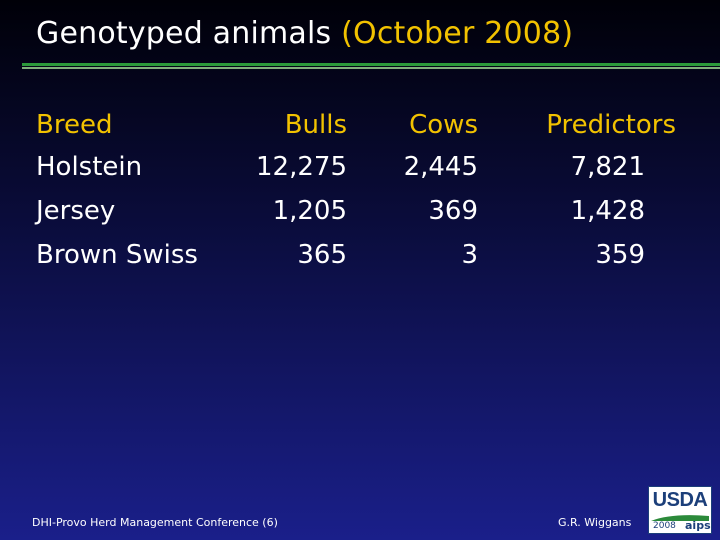  Describe the element at coordinates (301, 167) in the screenshot. I see `cell-bulls: 12,275` at that location.